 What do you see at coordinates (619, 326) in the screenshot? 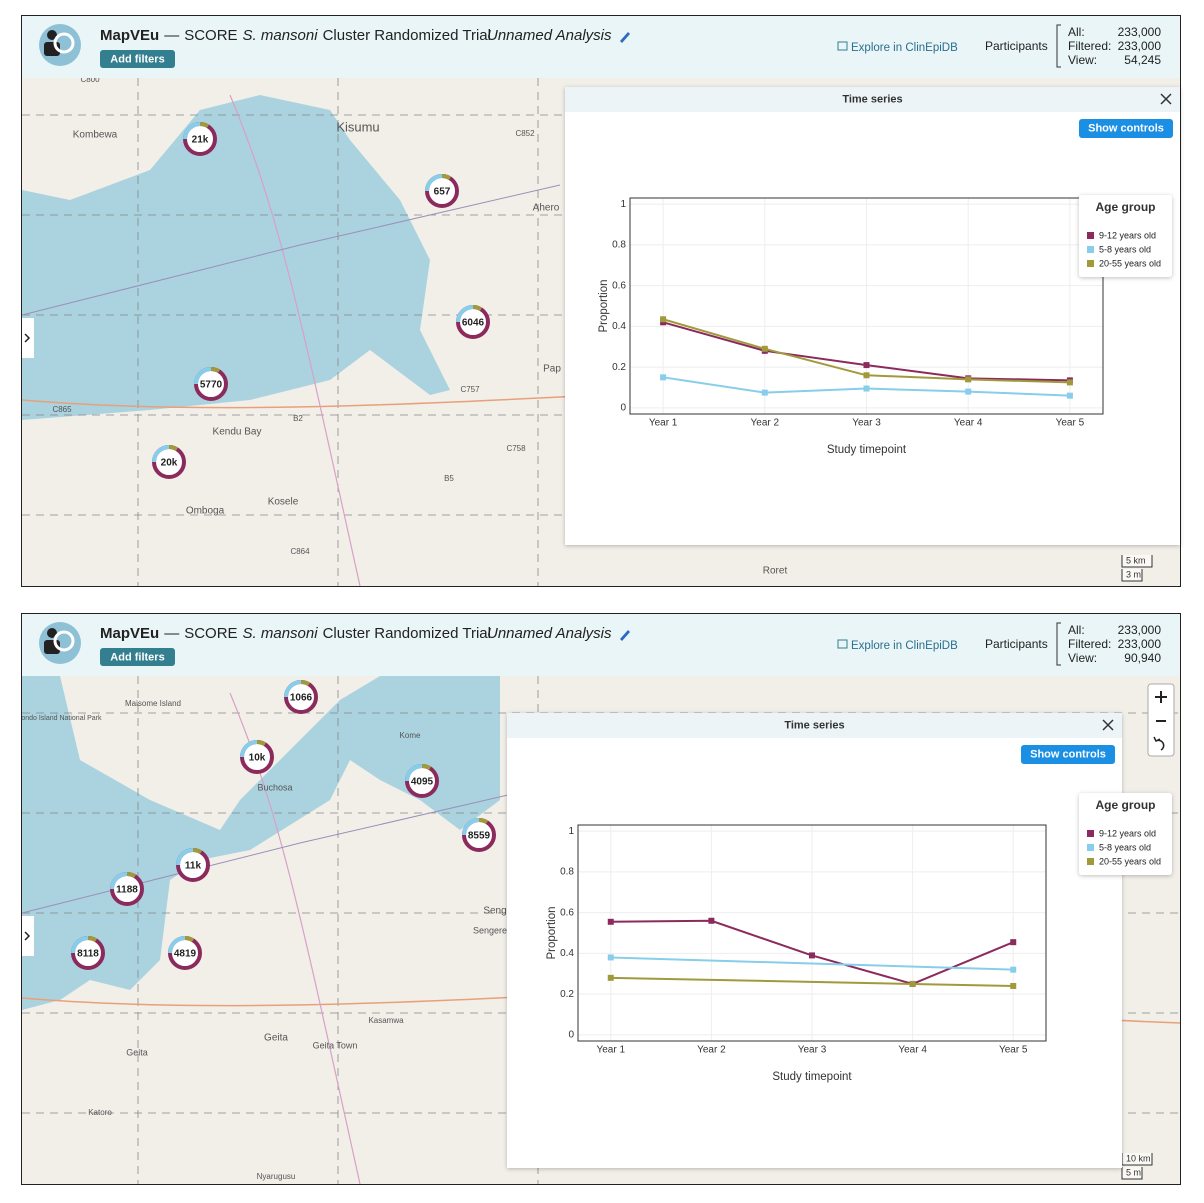
I see `y-tick-label: 0.4` at bounding box center [619, 326].